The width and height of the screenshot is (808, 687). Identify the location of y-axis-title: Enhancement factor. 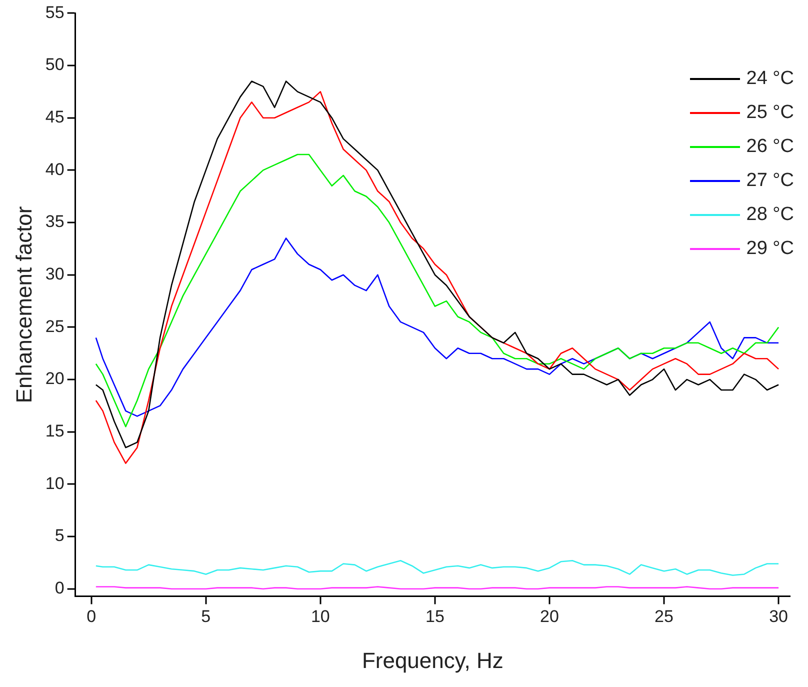
(23, 305).